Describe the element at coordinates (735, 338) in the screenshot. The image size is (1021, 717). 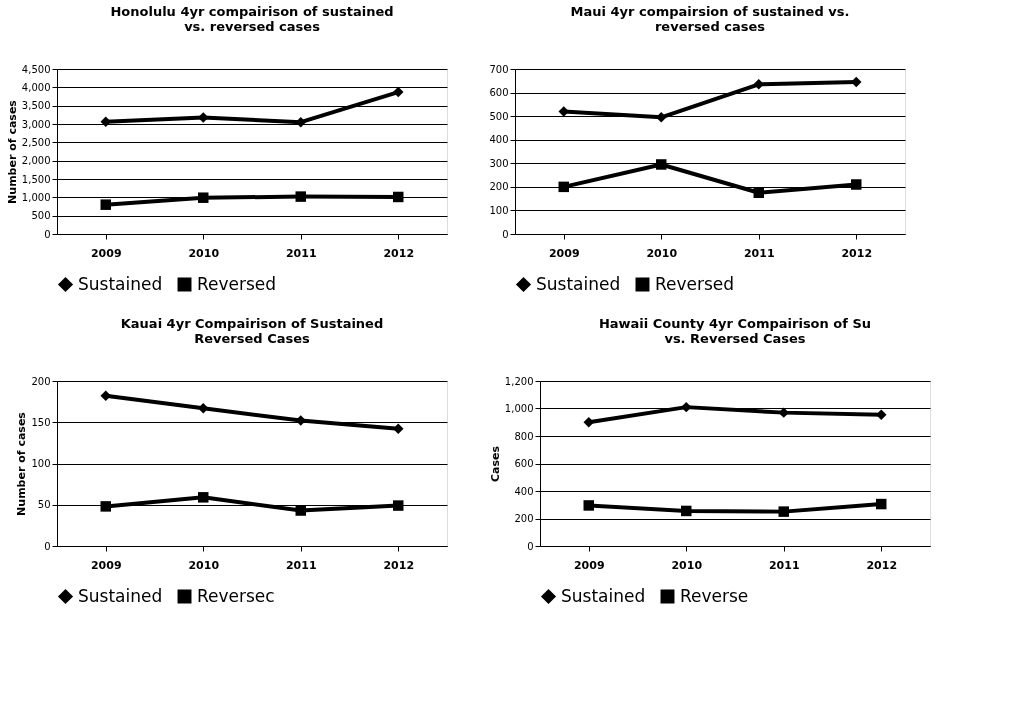
I see `text: vs. Reversed Cases` at that location.